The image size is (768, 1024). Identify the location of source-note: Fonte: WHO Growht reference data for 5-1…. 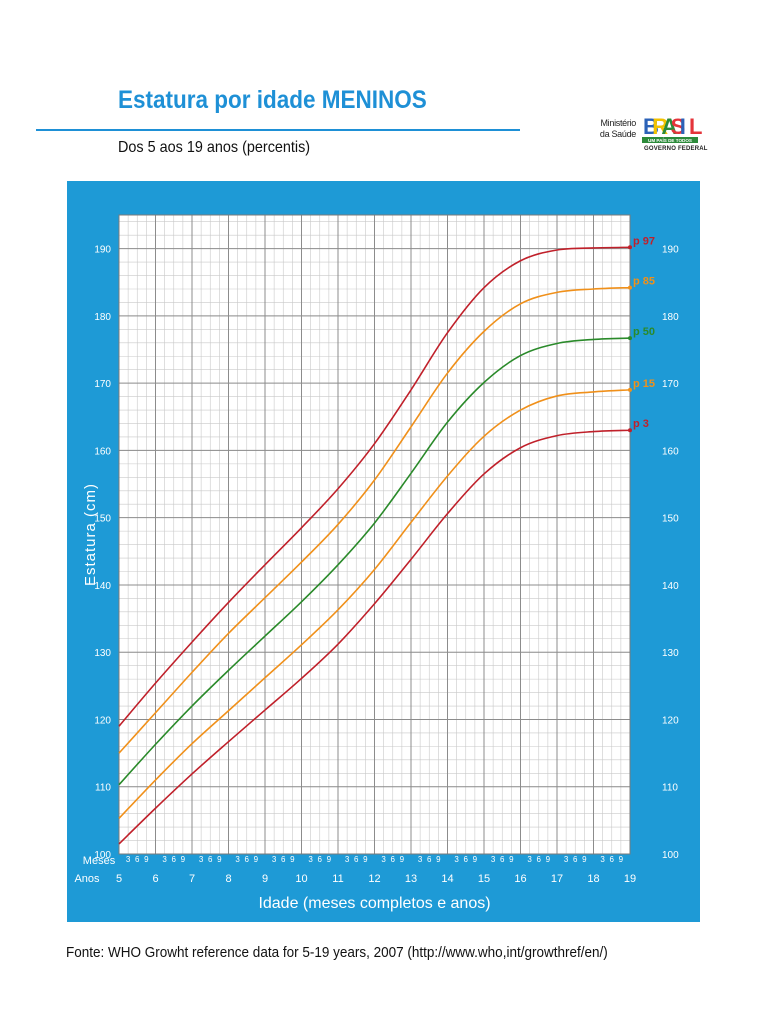
(337, 952).